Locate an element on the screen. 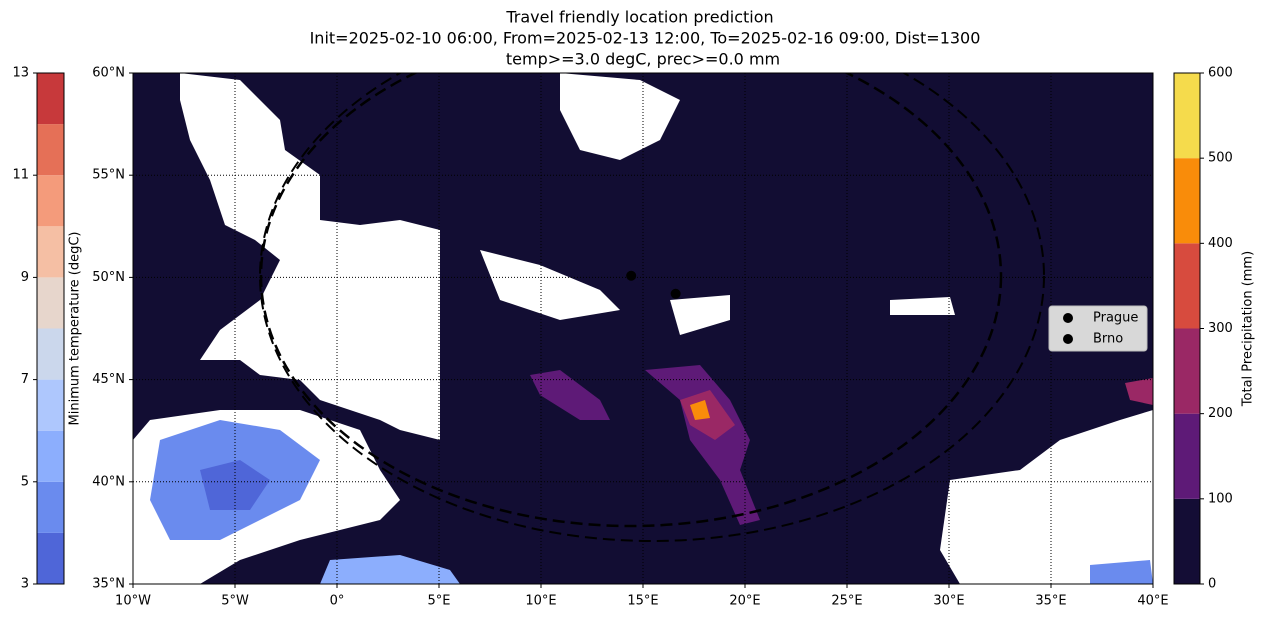  colorbar-label: Total Precipitation (mm) is located at coordinates (1248, 329).